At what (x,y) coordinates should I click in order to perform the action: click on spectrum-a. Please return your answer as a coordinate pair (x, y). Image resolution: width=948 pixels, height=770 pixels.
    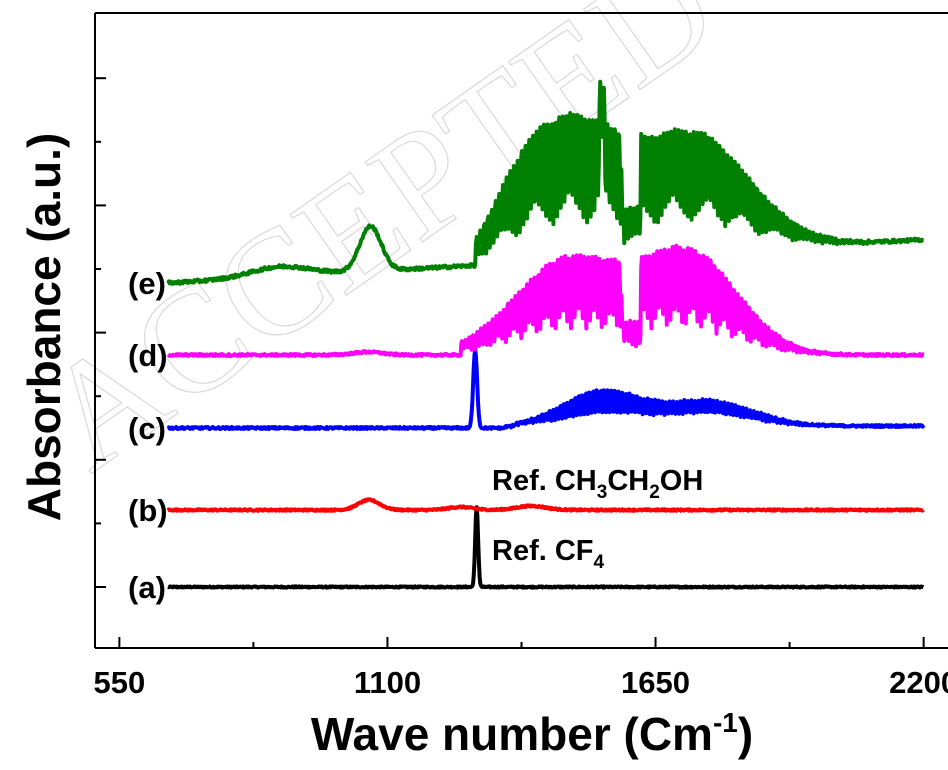
    Looking at the image, I should click on (545, 547).